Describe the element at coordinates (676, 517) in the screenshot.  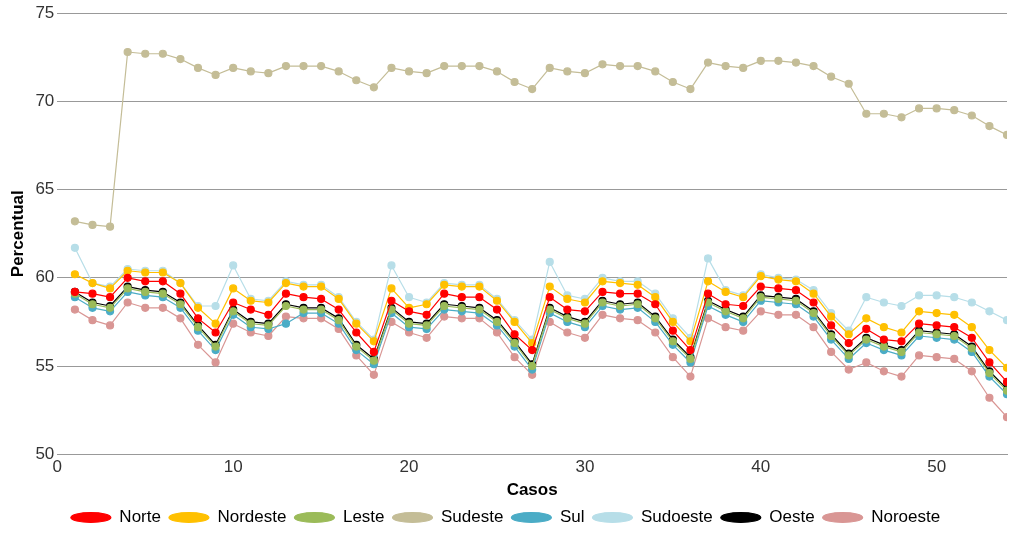
I see `legend-label: Sudoeste` at that location.